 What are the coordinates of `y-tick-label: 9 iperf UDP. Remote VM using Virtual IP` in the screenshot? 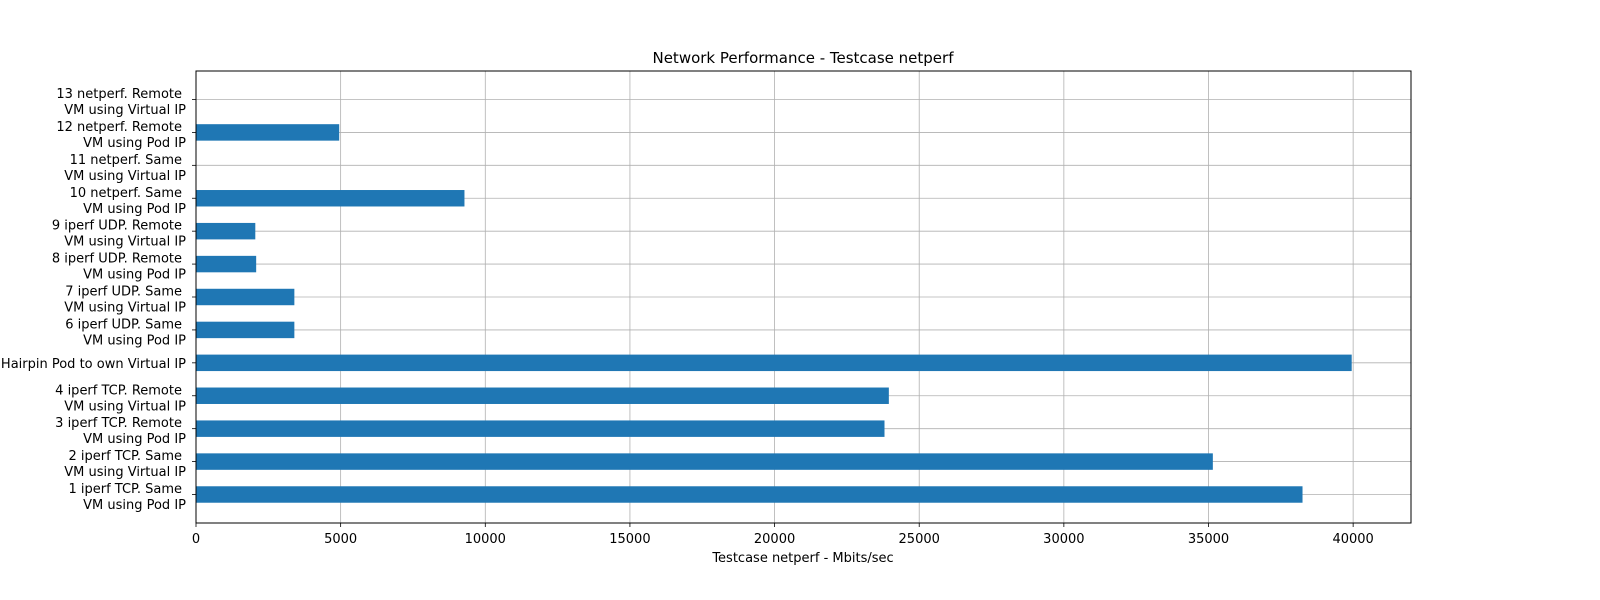 It's located at (119, 234).